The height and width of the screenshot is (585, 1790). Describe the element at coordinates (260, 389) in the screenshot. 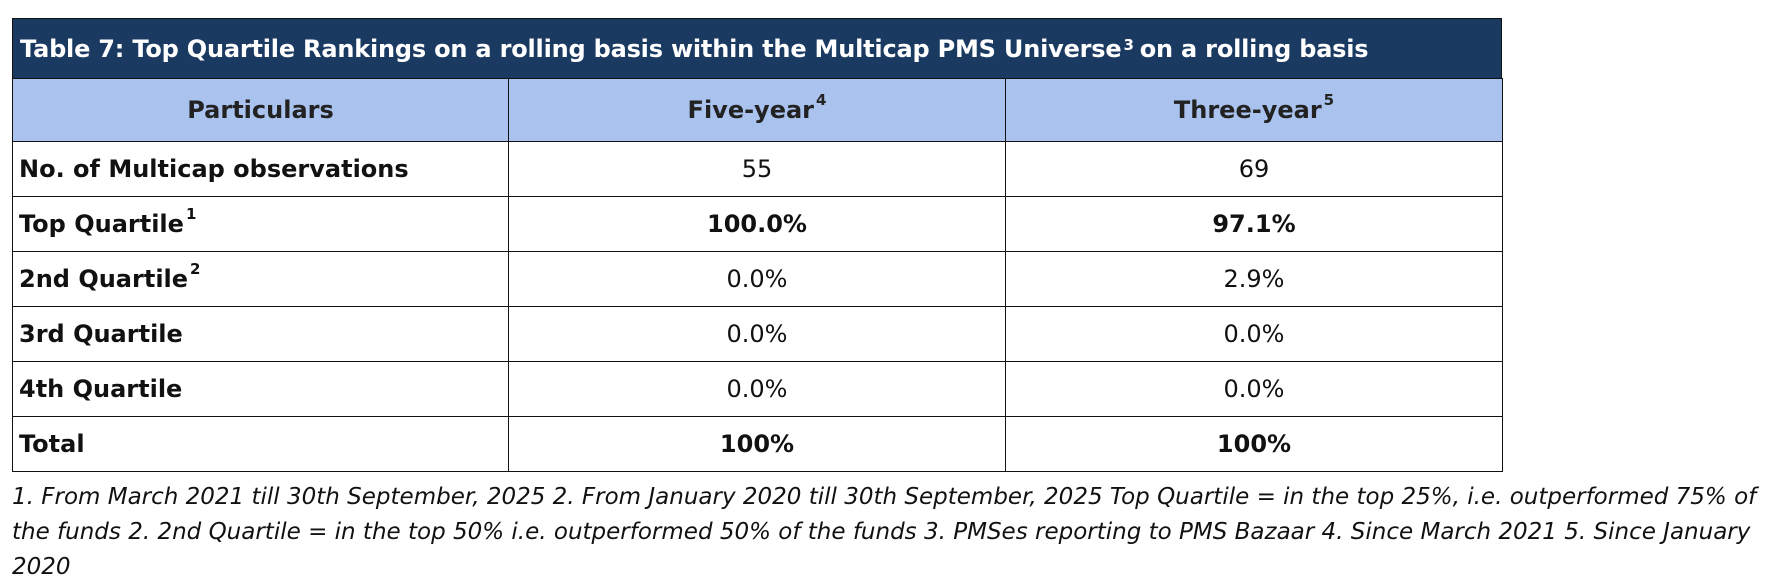

I see `row-label: 4th Quartile` at that location.